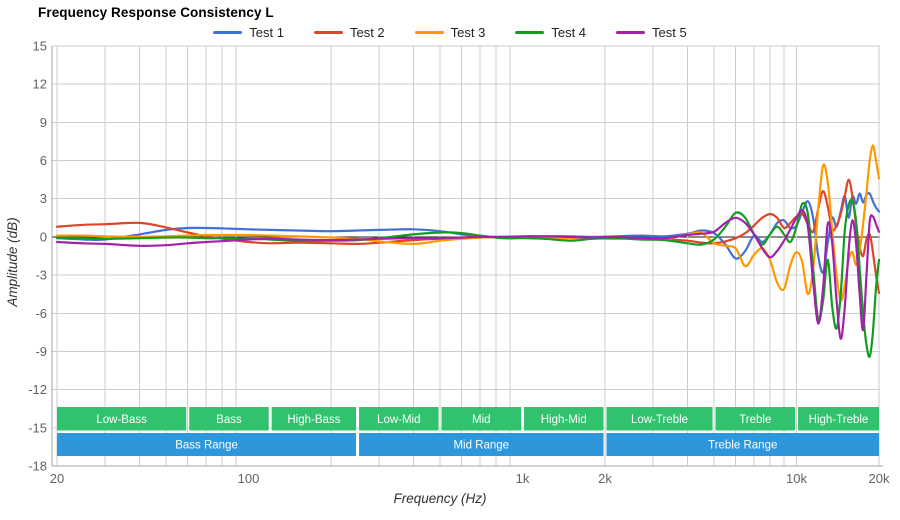  I want to click on x-tick-100: 100, so click(249, 478).